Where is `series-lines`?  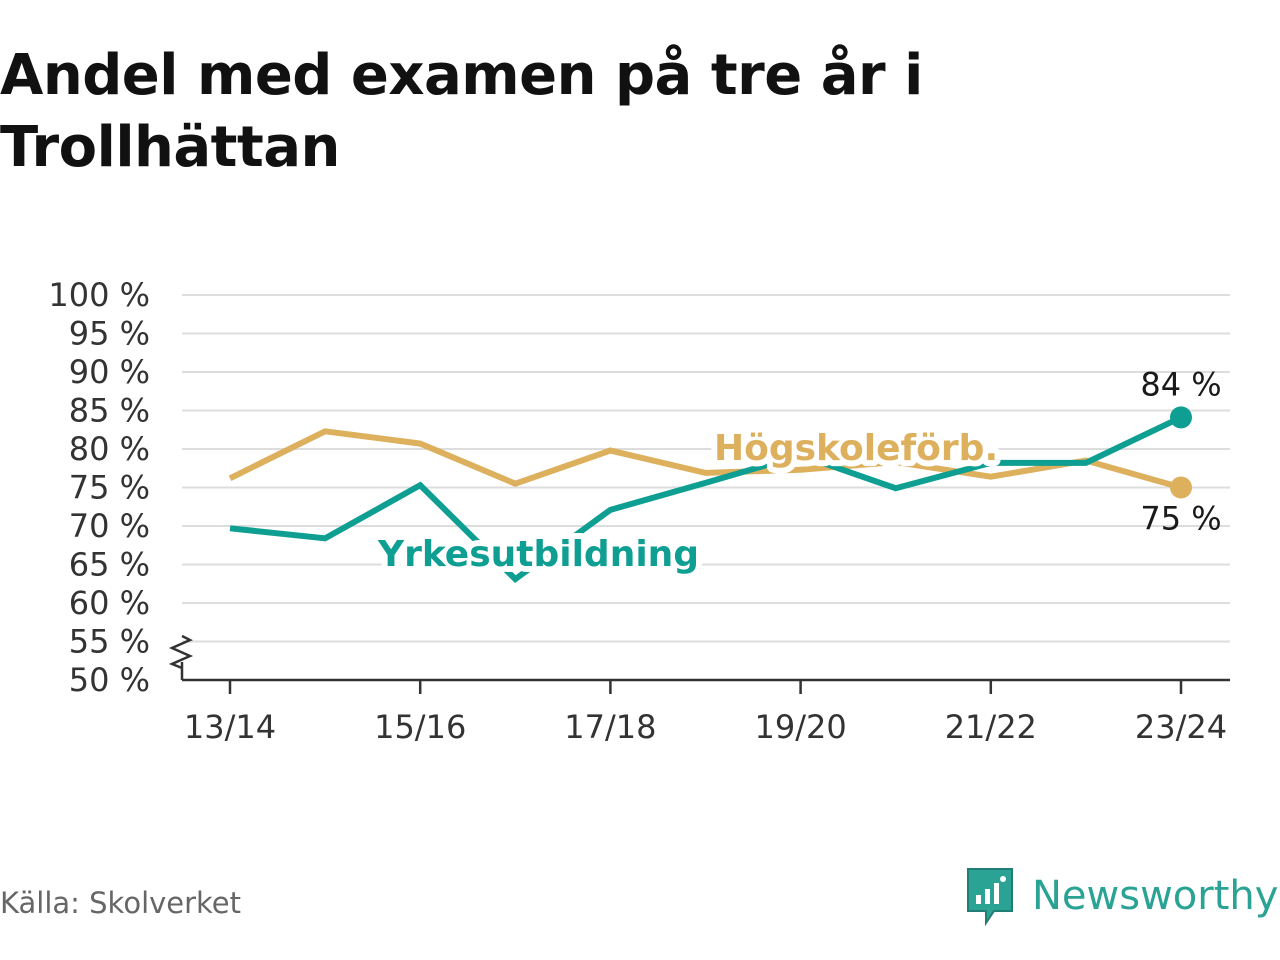 series-lines is located at coordinates (710, 495).